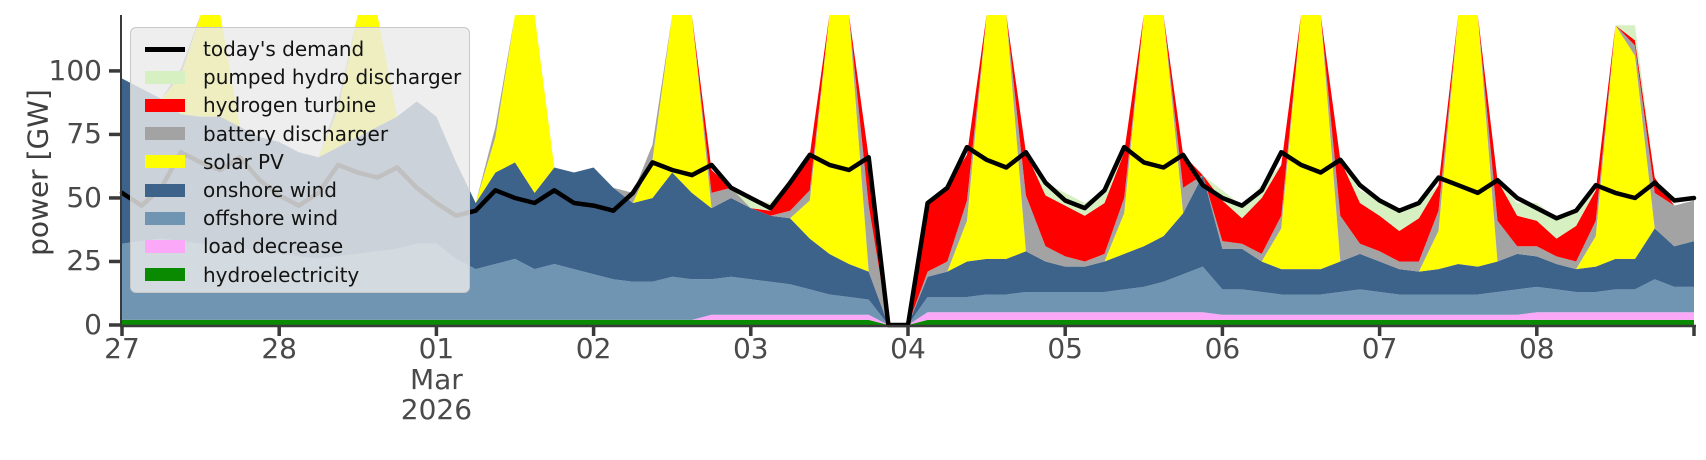  What do you see at coordinates (243, 161) in the screenshot?
I see `legend-label: solar PV` at bounding box center [243, 161].